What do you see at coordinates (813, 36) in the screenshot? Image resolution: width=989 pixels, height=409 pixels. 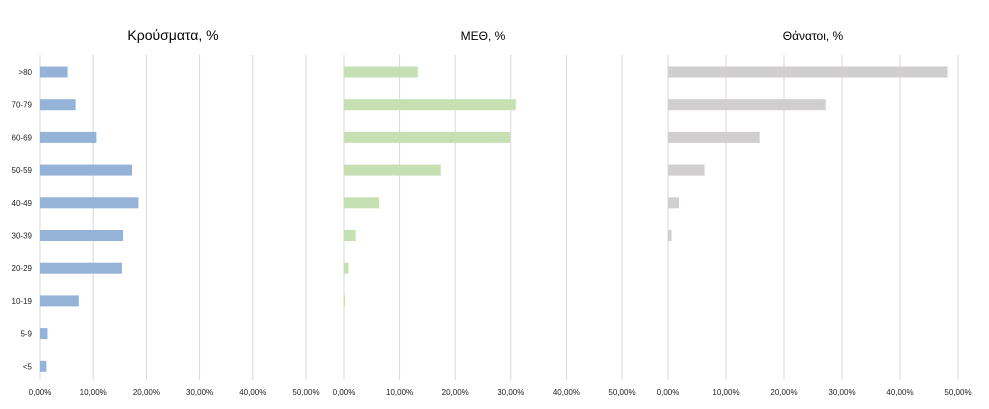 I see `panel-title: Θάνατοι, %` at bounding box center [813, 36].